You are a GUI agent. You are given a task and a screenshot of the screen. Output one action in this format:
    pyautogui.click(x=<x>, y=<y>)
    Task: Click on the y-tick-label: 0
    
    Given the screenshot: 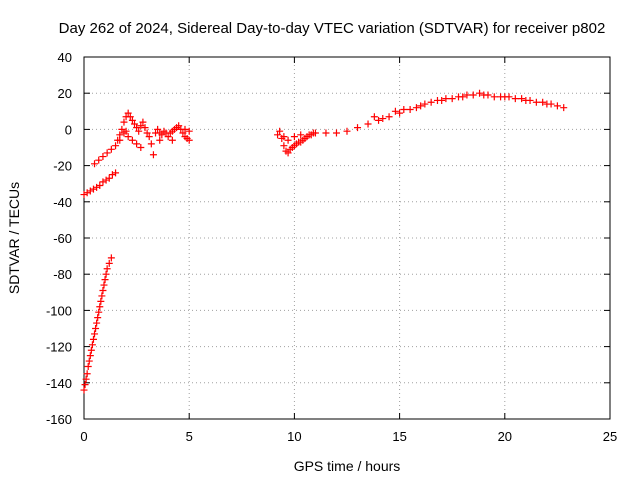 What is the action you would take?
    pyautogui.click(x=68, y=129)
    